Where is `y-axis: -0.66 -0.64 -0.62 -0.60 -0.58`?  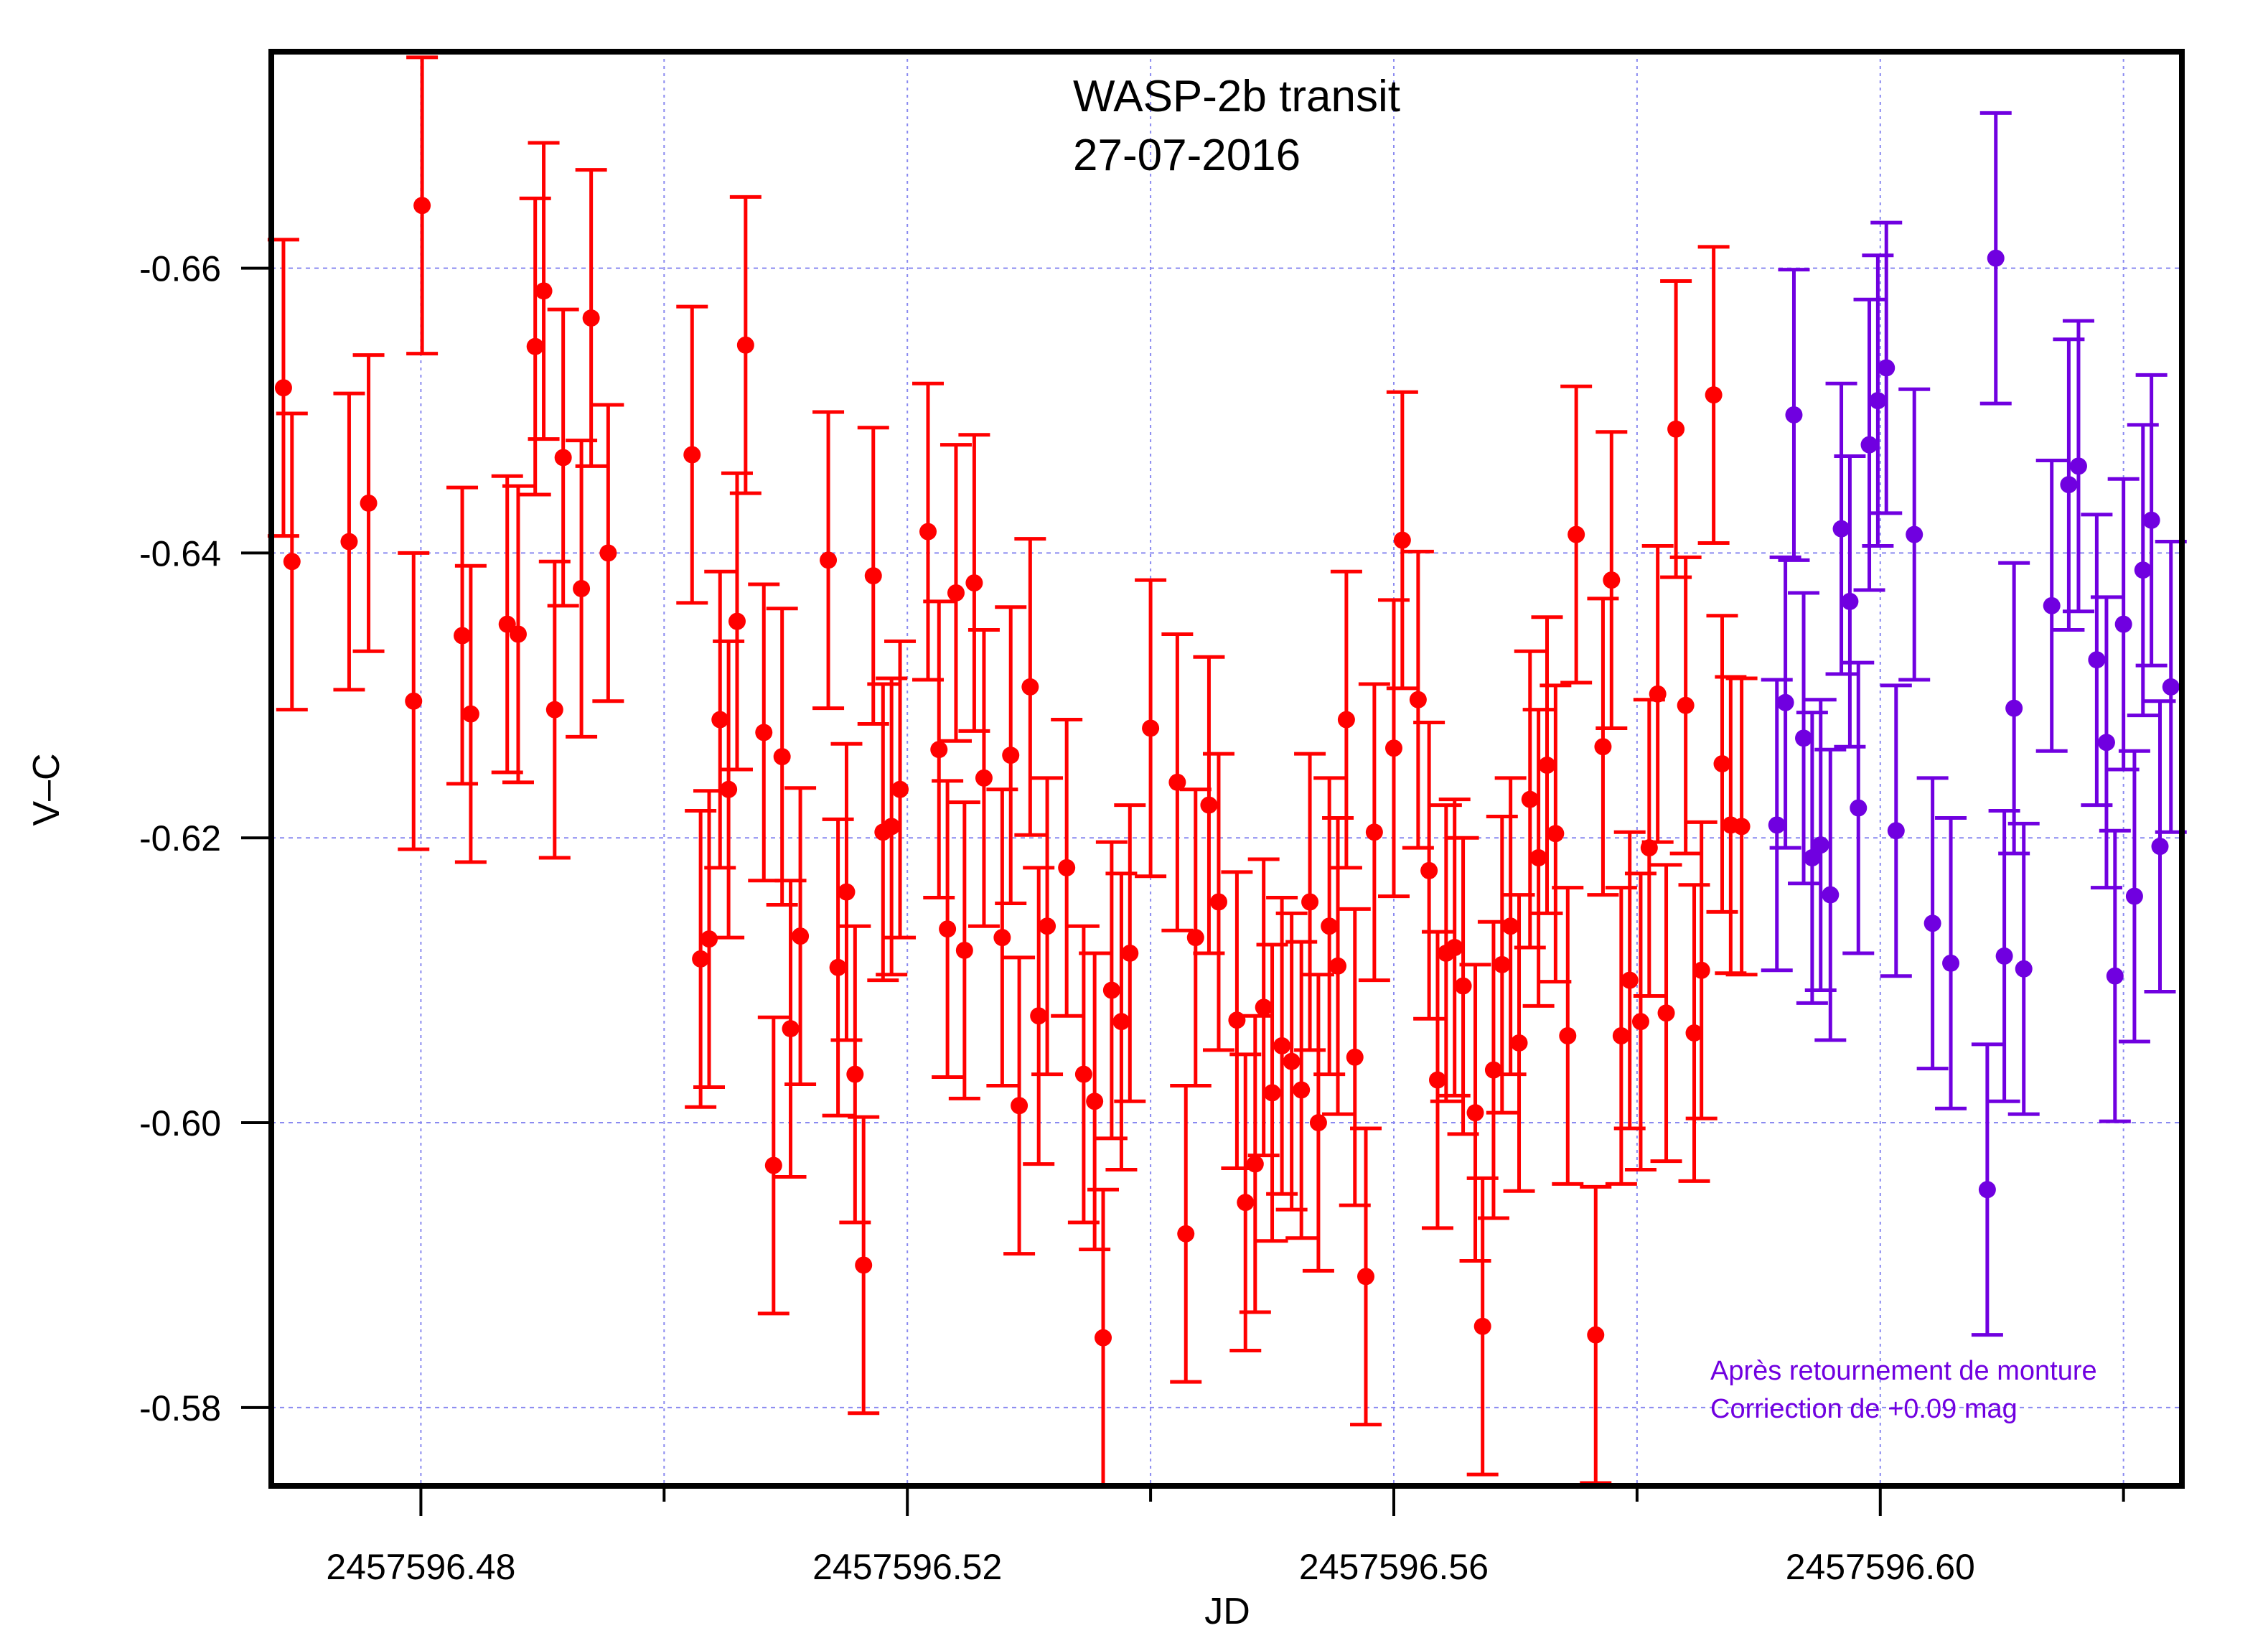
y-axis: -0.66 -0.64 -0.62 -0.60 -0.58 is located at coordinates (205, 838).